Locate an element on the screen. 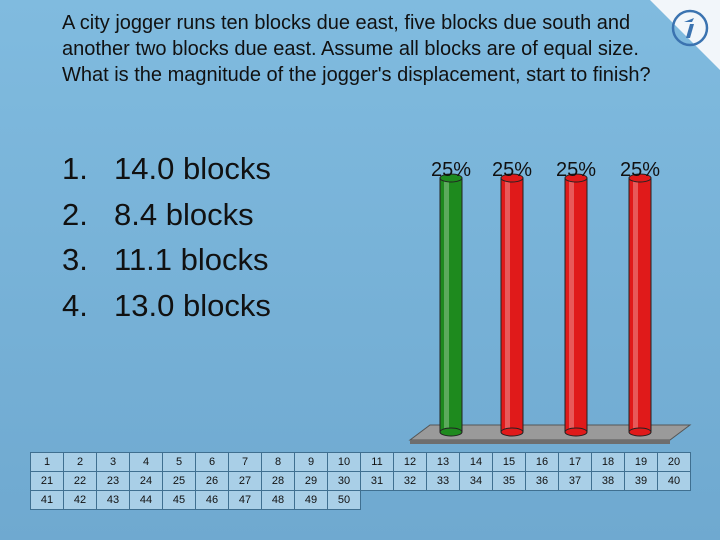  response-cell: 30 is located at coordinates (344, 481).